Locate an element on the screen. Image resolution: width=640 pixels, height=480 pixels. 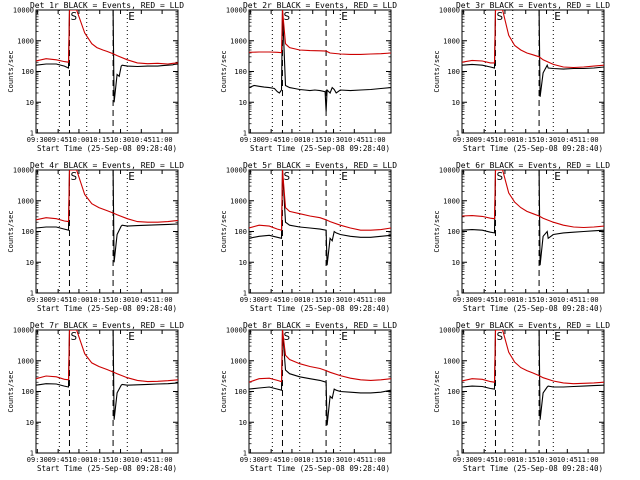
chart-title: Det 7r BLACK = Events, RED = LLD is located at coordinates (107, 325).